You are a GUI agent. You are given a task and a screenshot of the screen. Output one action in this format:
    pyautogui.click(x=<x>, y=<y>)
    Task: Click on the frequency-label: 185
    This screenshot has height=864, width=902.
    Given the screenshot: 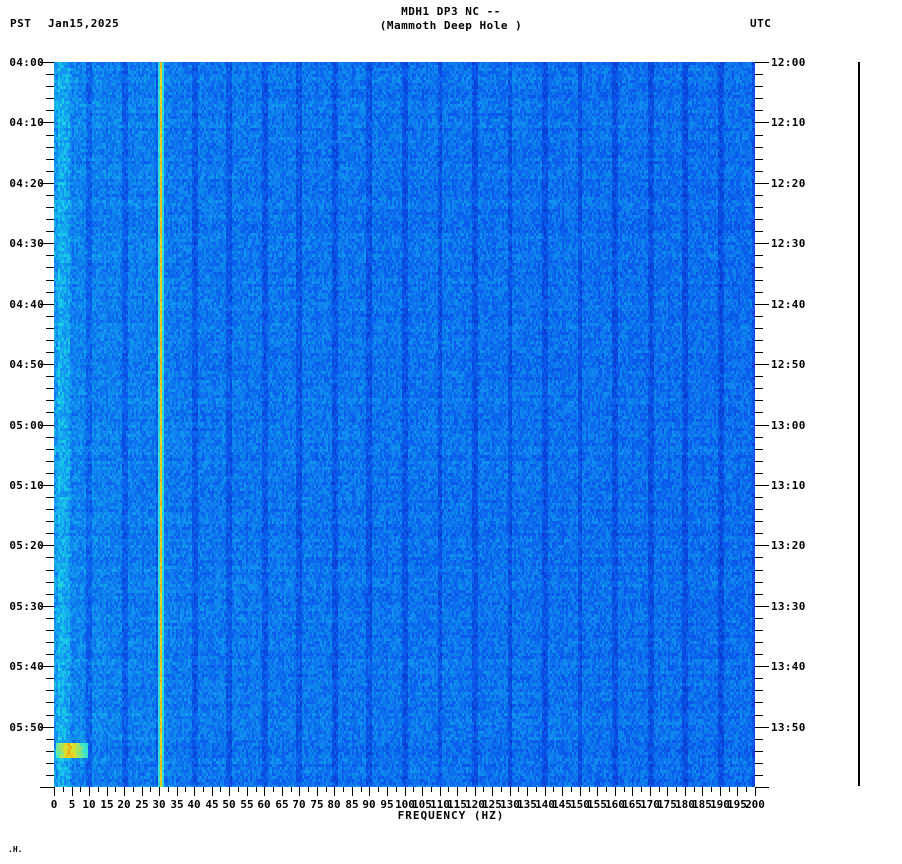 What is the action you would take?
    pyautogui.click(x=702, y=804)
    